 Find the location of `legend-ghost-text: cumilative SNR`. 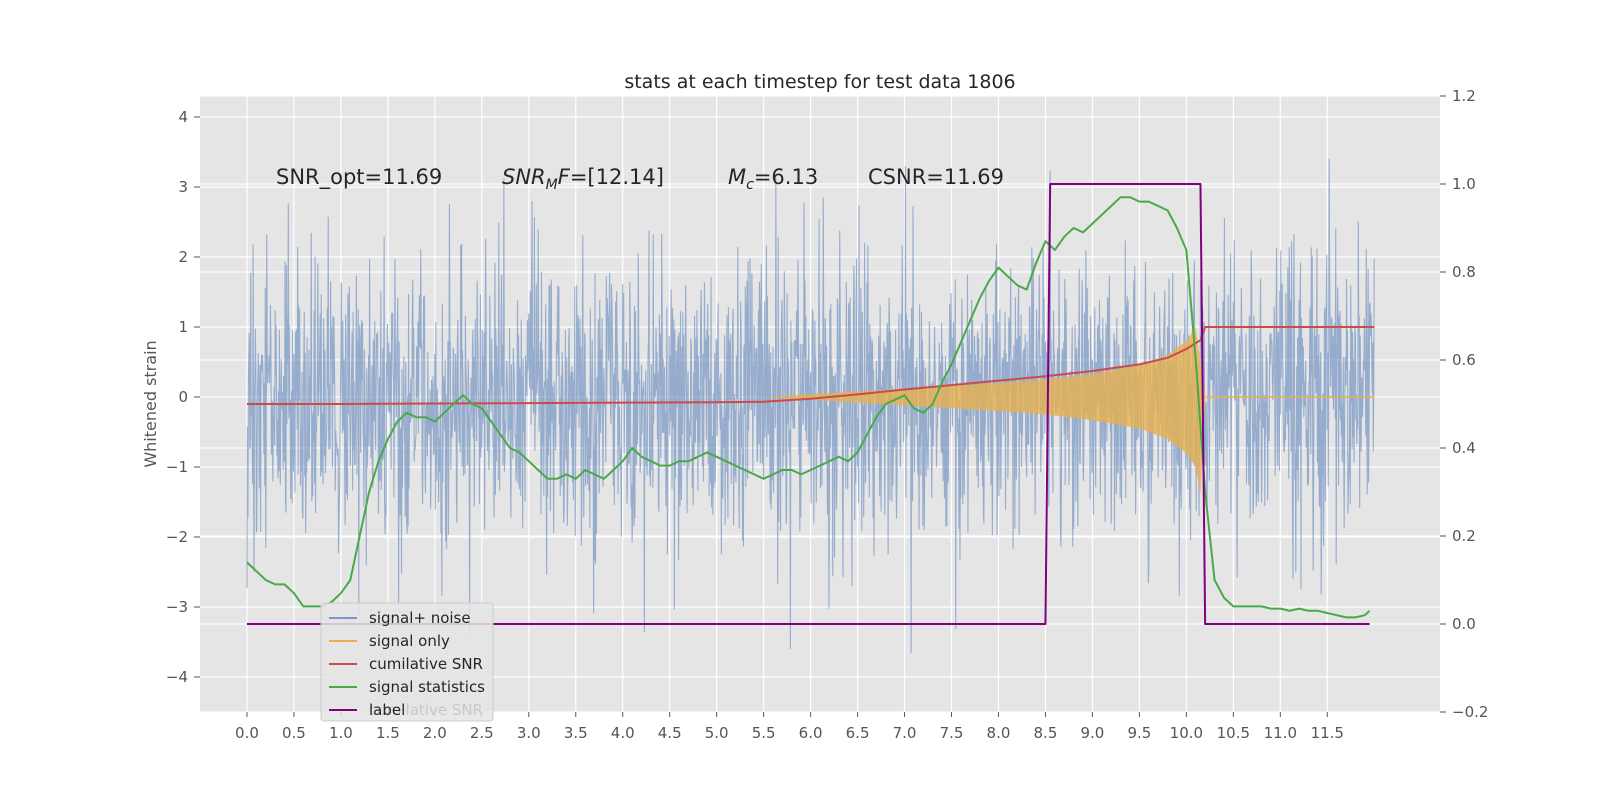

legend-ghost-text: cumilative SNR is located at coordinates (426, 710).